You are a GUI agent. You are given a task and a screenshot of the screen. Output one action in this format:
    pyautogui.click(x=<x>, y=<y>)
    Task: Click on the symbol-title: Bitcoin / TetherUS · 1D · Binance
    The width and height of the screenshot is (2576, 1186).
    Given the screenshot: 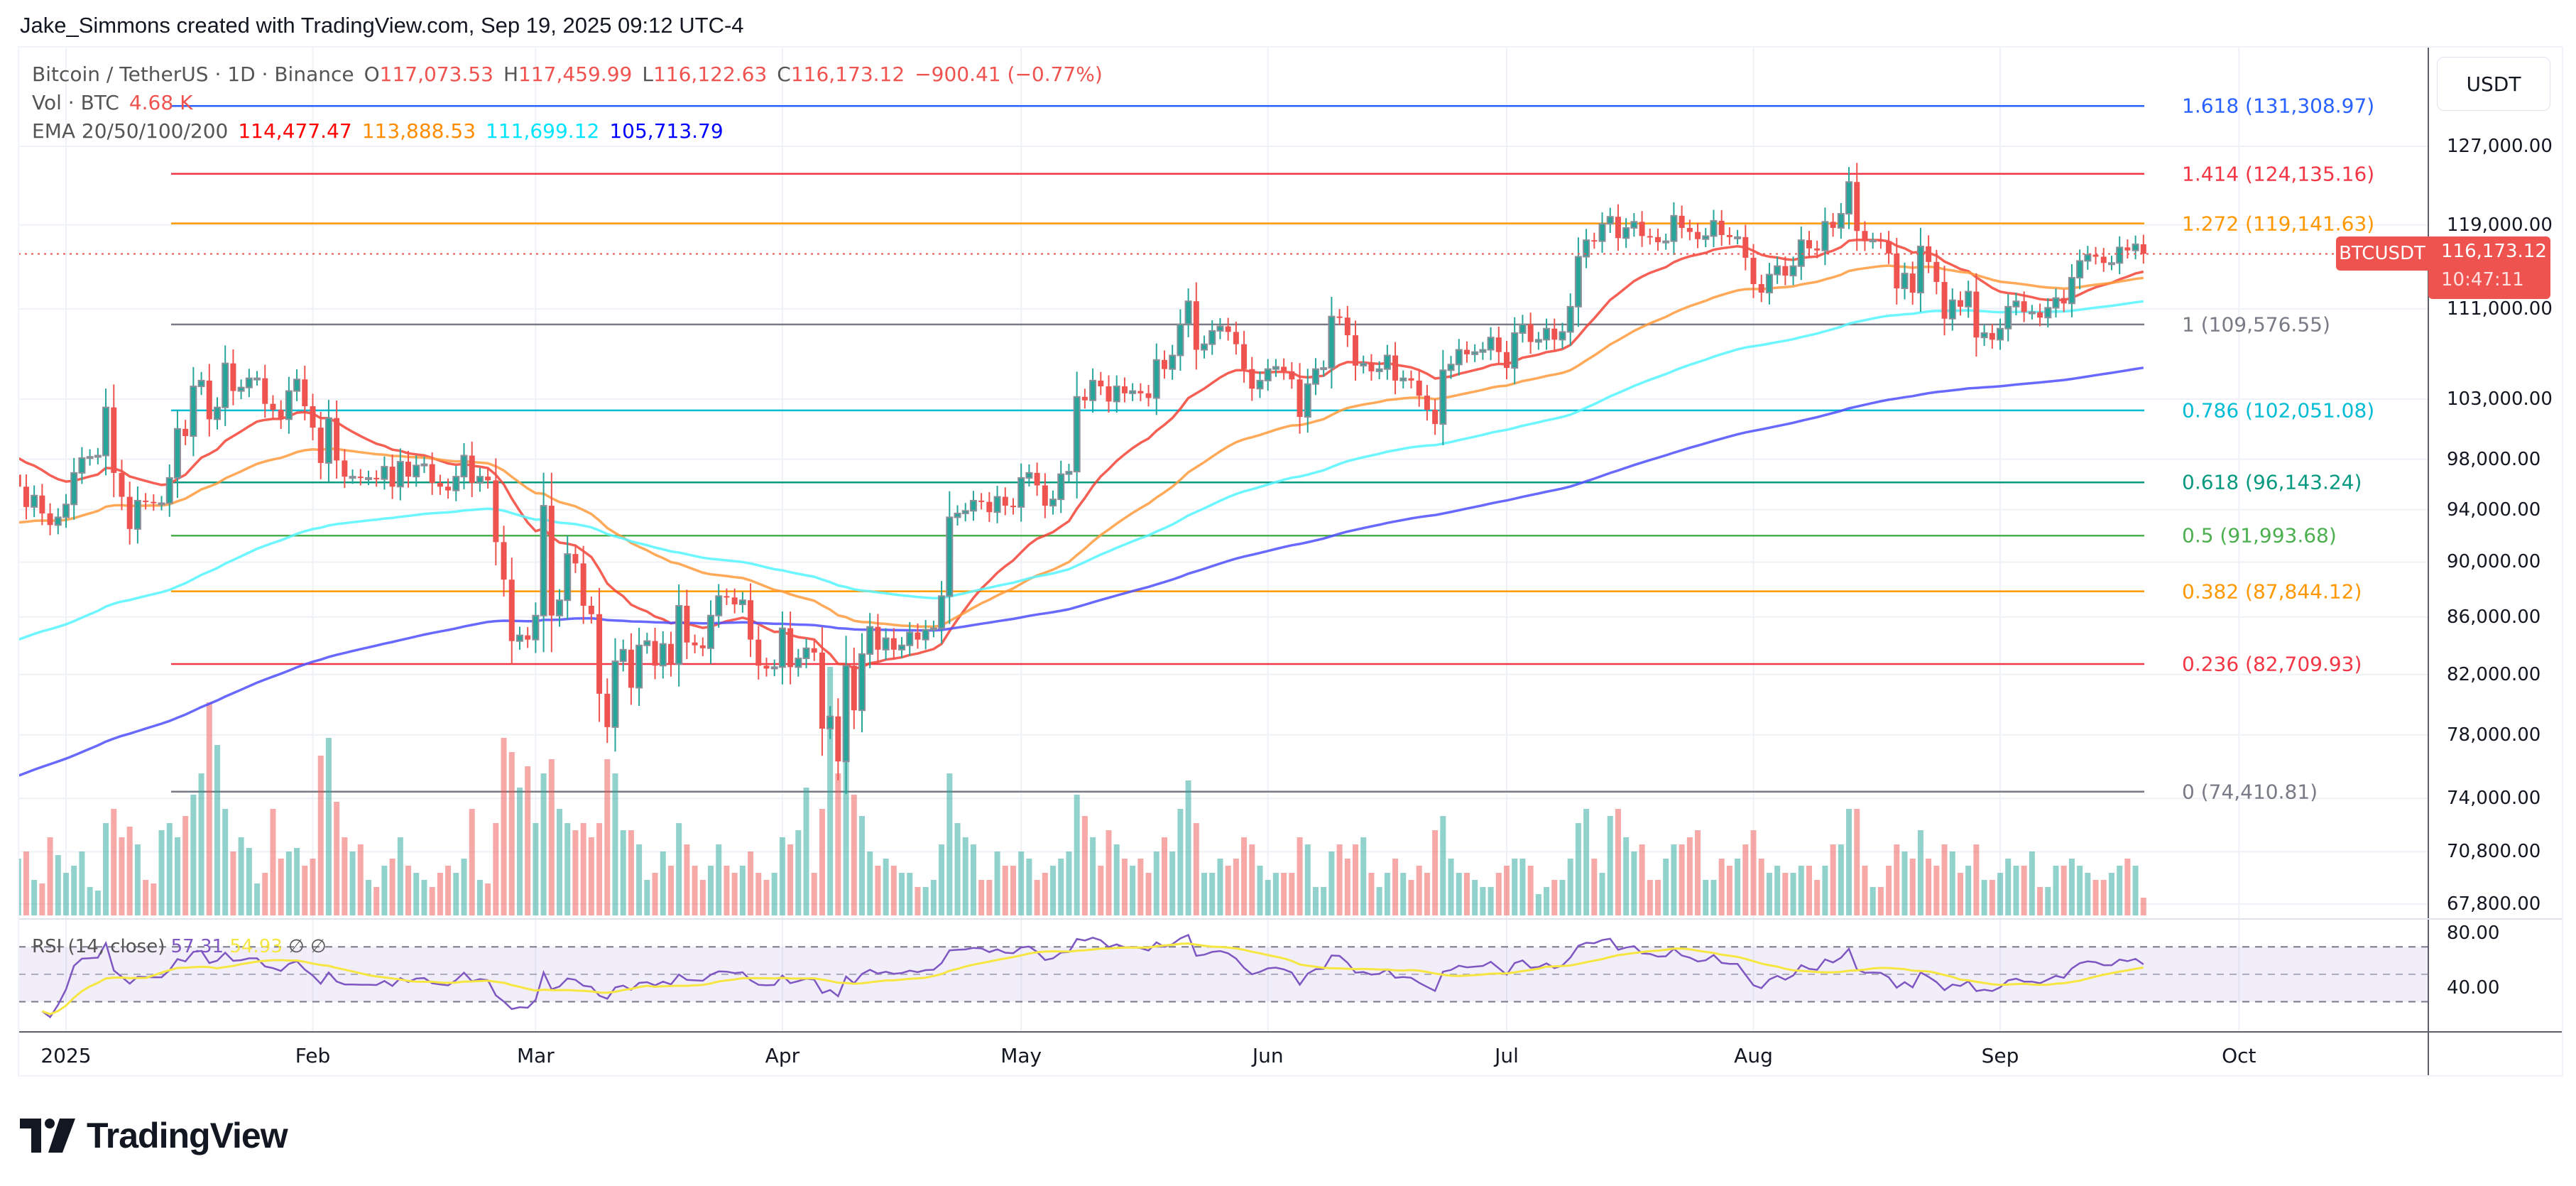 What is the action you would take?
    pyautogui.click(x=193, y=74)
    